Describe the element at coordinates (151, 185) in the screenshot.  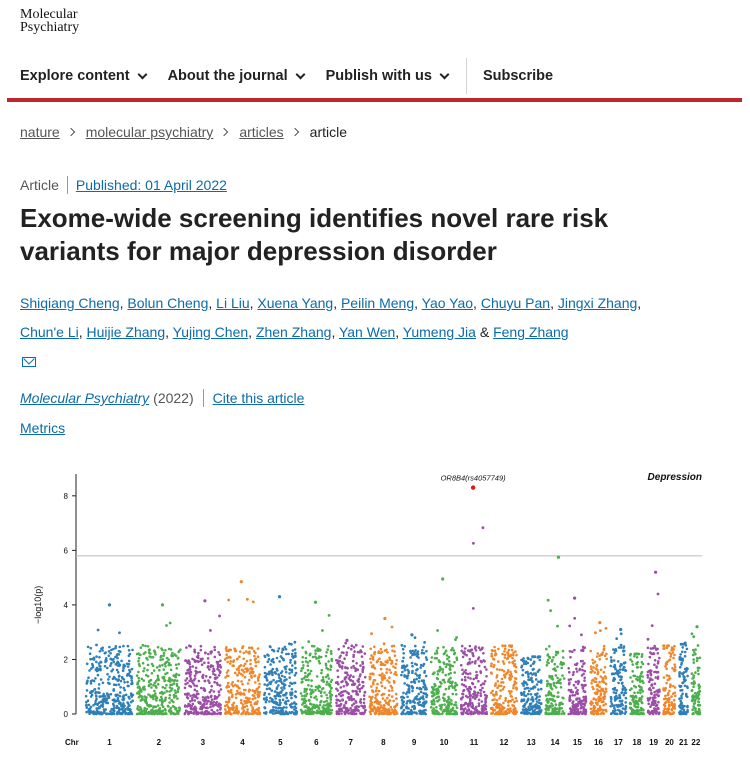
I see `published-date-link: Published: 01 April 2022` at that location.